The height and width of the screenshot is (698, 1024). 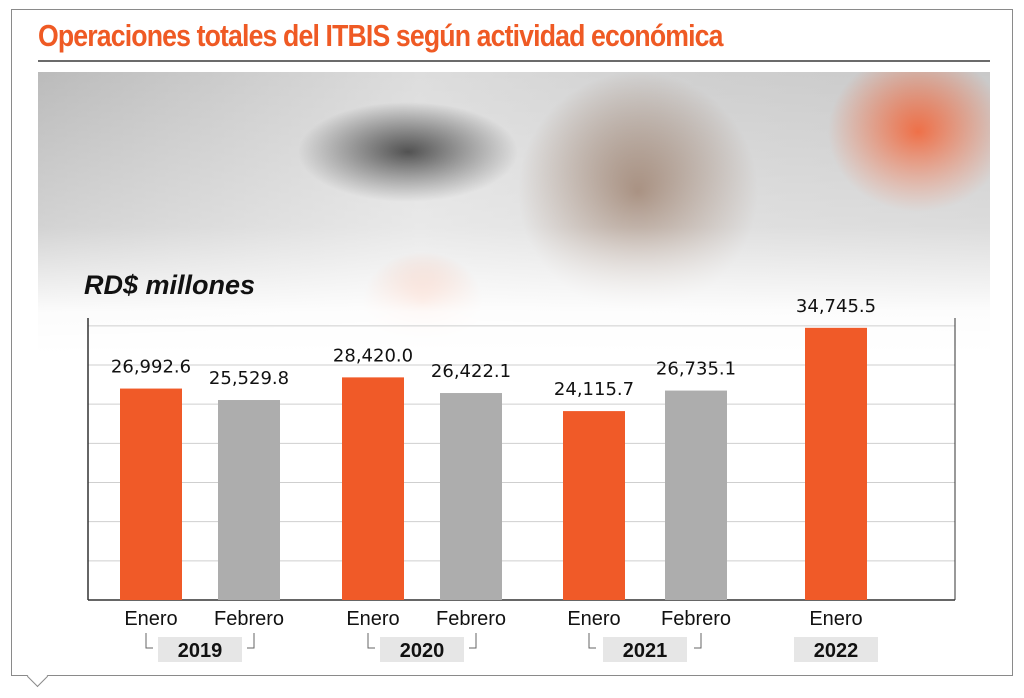 What do you see at coordinates (170, 285) in the screenshot?
I see `y-axis-unit-label: RD$ millones` at bounding box center [170, 285].